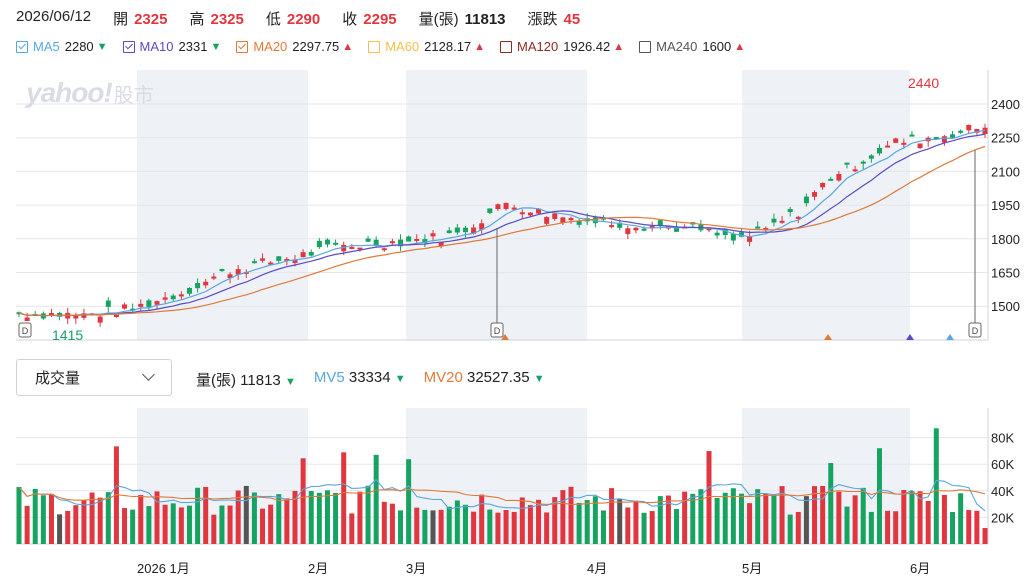 The width and height of the screenshot is (1030, 585). I want to click on legend-name: MA10, so click(156, 46).